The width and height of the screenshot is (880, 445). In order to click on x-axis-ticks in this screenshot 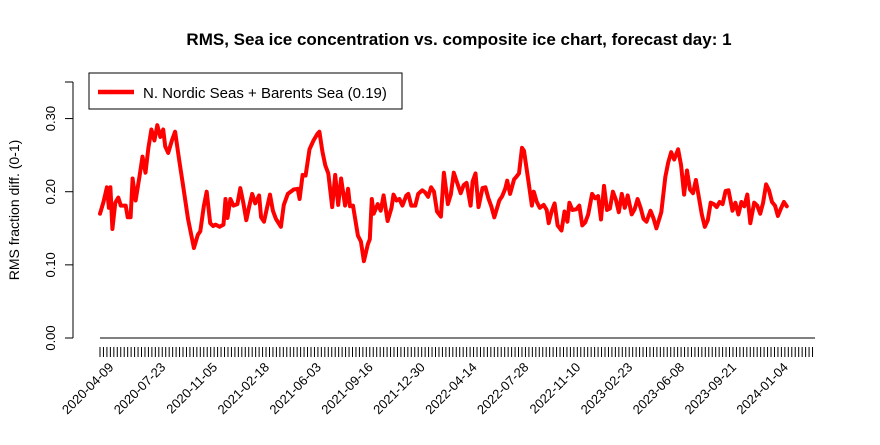, I will do `click(456, 352)`.